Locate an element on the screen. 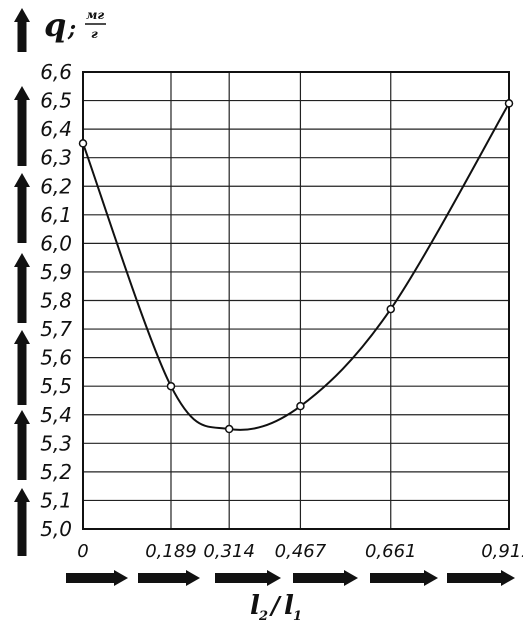  x-axis-denominator-sub: 1 is located at coordinates (297, 616).